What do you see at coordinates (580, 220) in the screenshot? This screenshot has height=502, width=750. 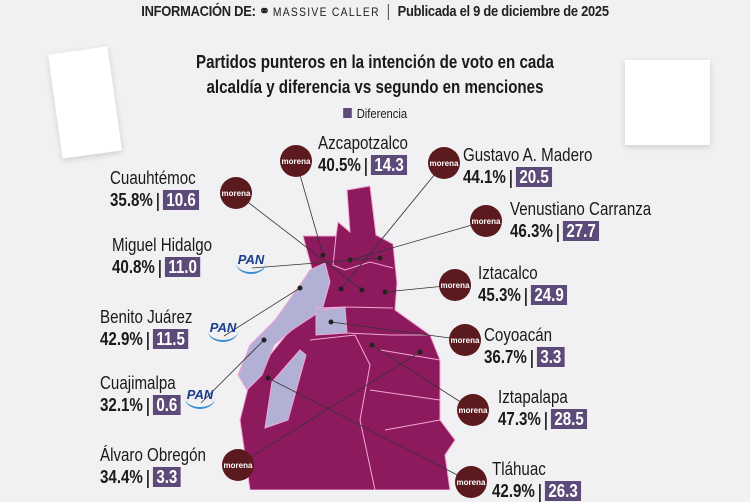 I see `label-3: Venustiano Carranza 46.3% 27.7` at bounding box center [580, 220].